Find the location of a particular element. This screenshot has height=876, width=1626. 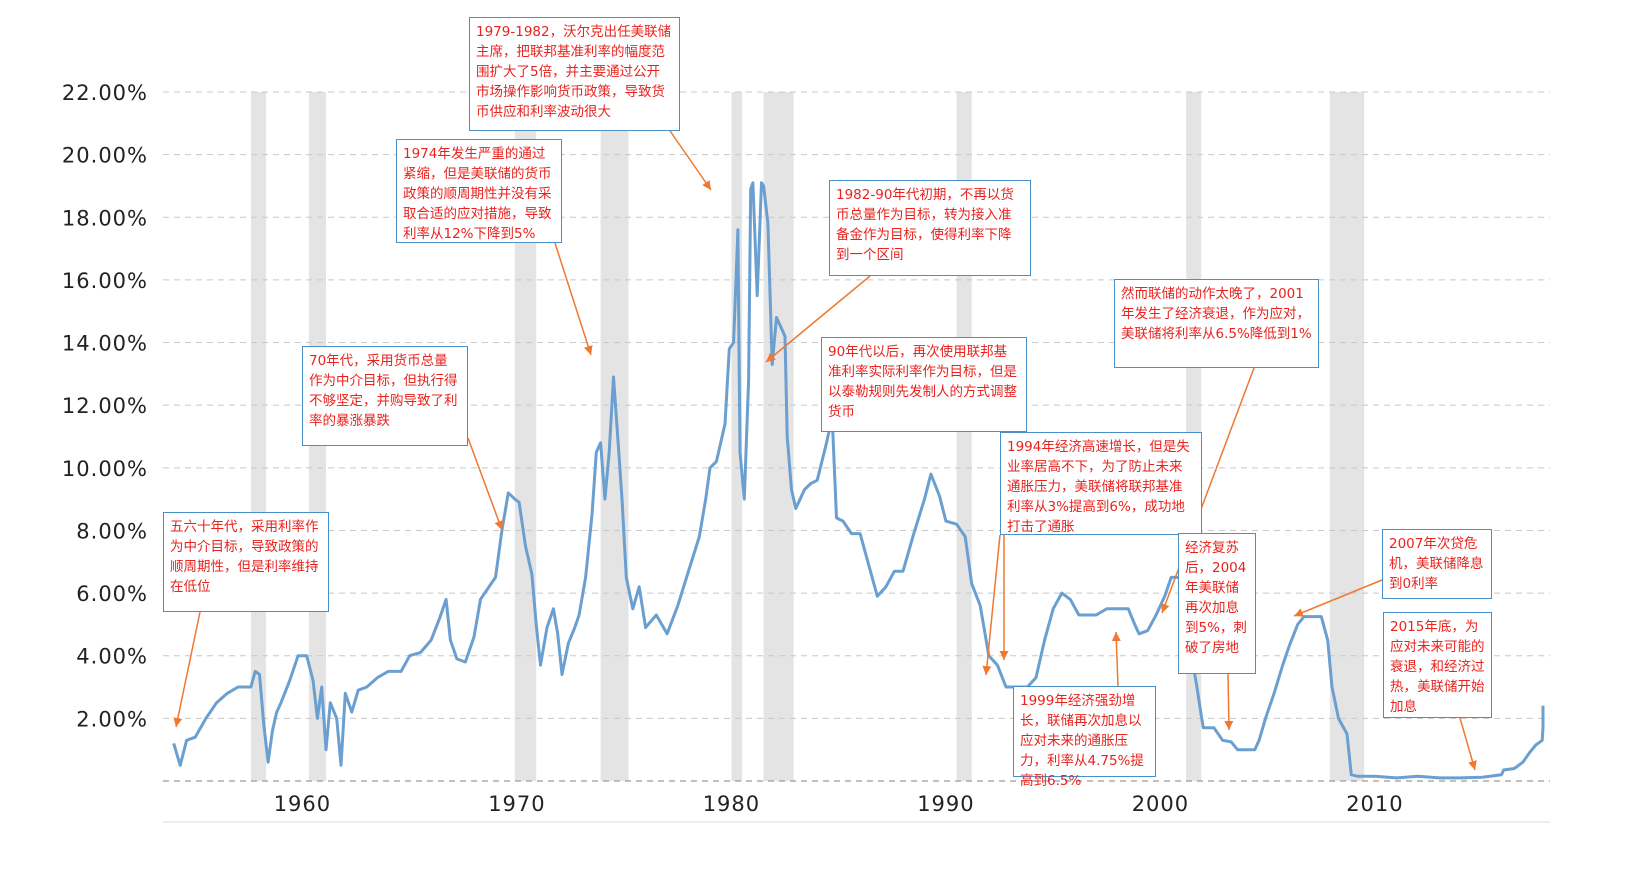

y-tick-label: 4.00% is located at coordinates (112, 657).